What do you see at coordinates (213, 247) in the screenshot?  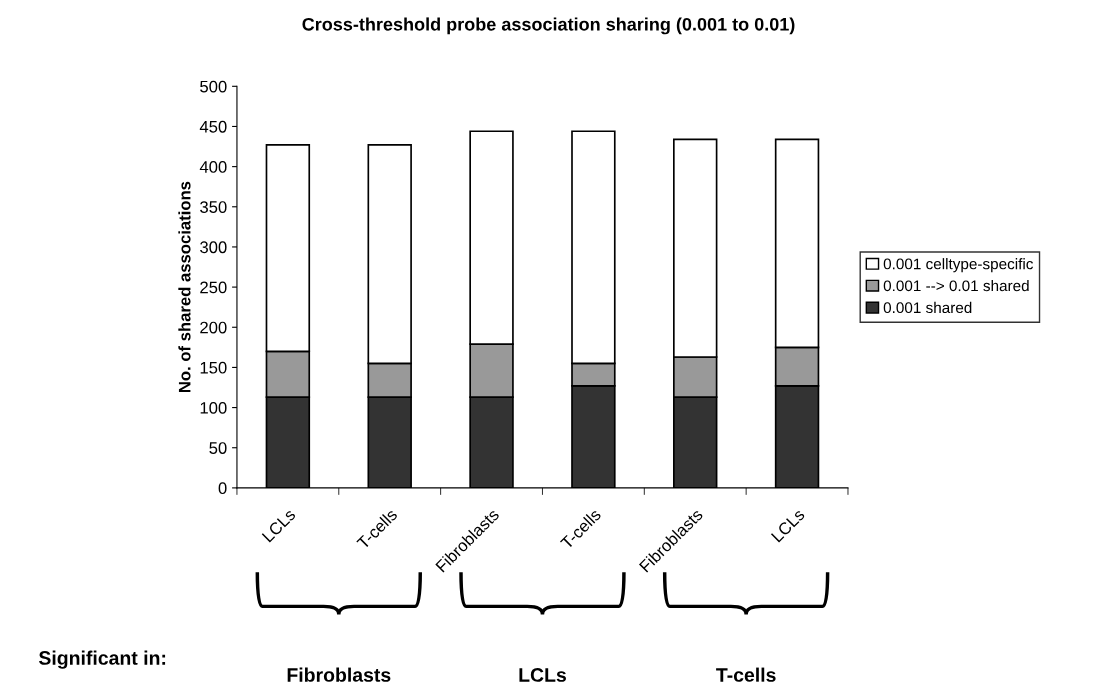 I see `y-tick-label: 300` at bounding box center [213, 247].